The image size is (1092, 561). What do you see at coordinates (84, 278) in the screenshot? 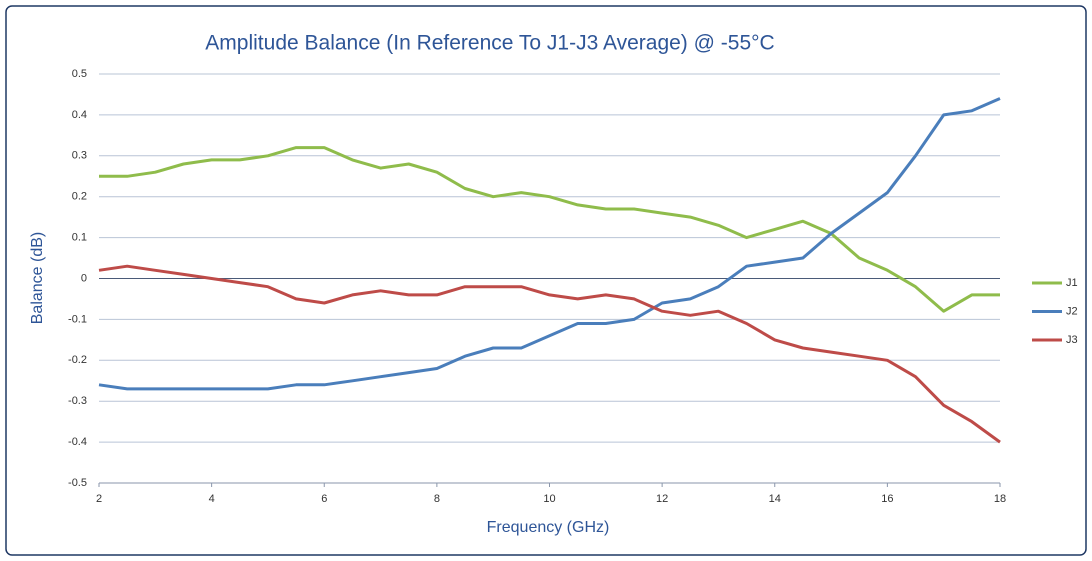
I see `y-tick-label: 0` at bounding box center [84, 278].